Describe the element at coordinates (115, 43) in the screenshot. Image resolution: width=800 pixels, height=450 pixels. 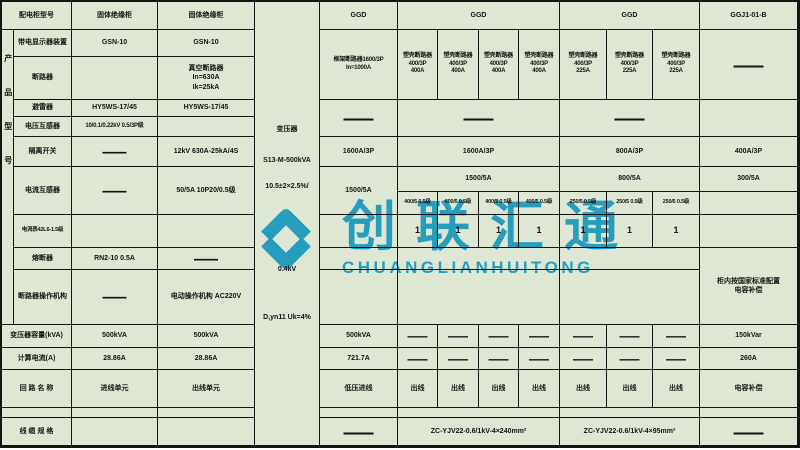
I see `cell-b-display: GSN-10` at that location.